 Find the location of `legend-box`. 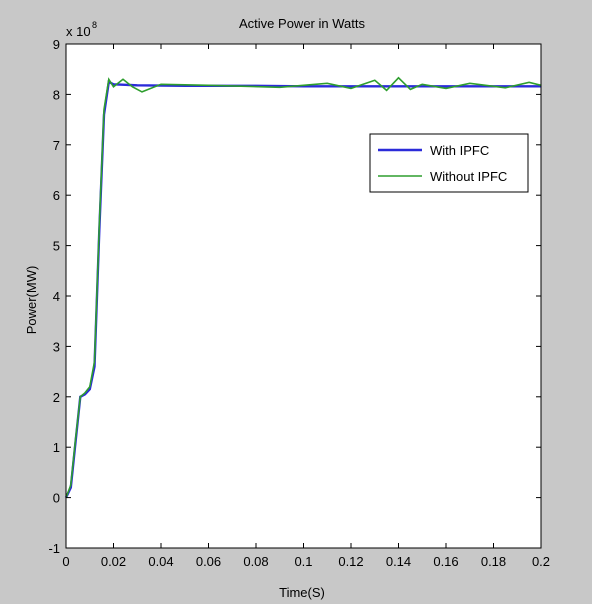

legend-box is located at coordinates (449, 163).